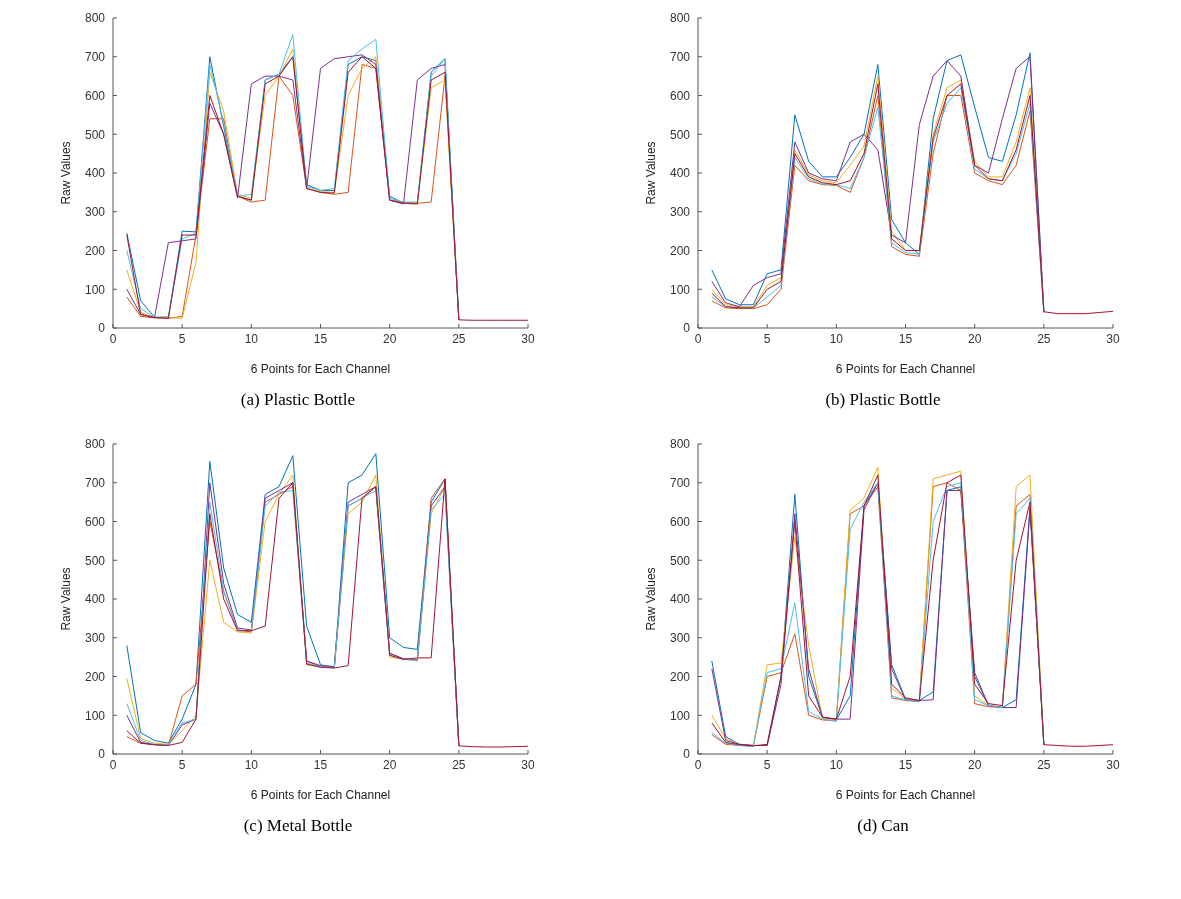 The width and height of the screenshot is (1181, 899). I want to click on text: (a) Plastic Bottle, so click(298, 400).